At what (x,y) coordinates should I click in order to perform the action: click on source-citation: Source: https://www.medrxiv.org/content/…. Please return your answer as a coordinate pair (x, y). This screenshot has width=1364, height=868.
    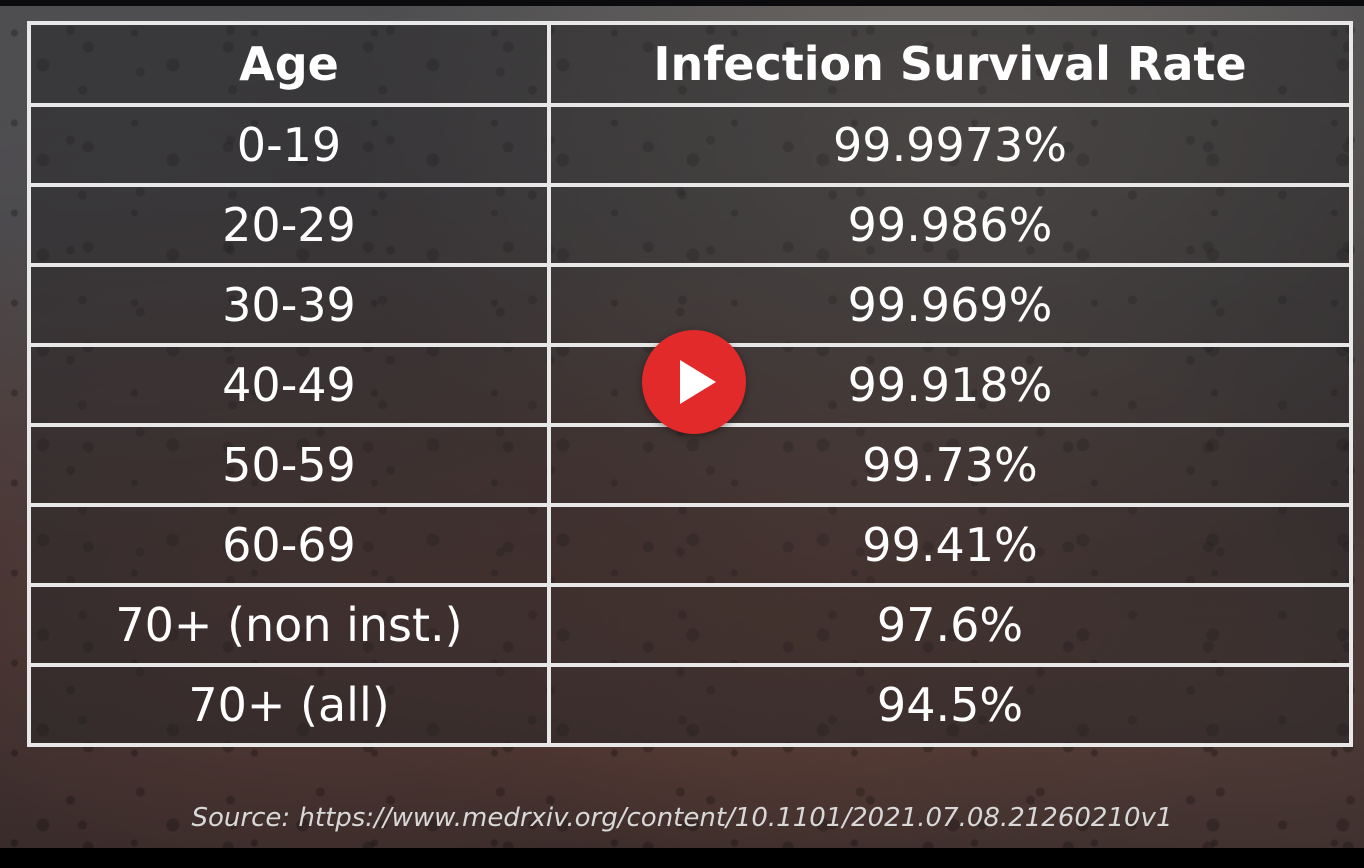
    Looking at the image, I should click on (682, 818).